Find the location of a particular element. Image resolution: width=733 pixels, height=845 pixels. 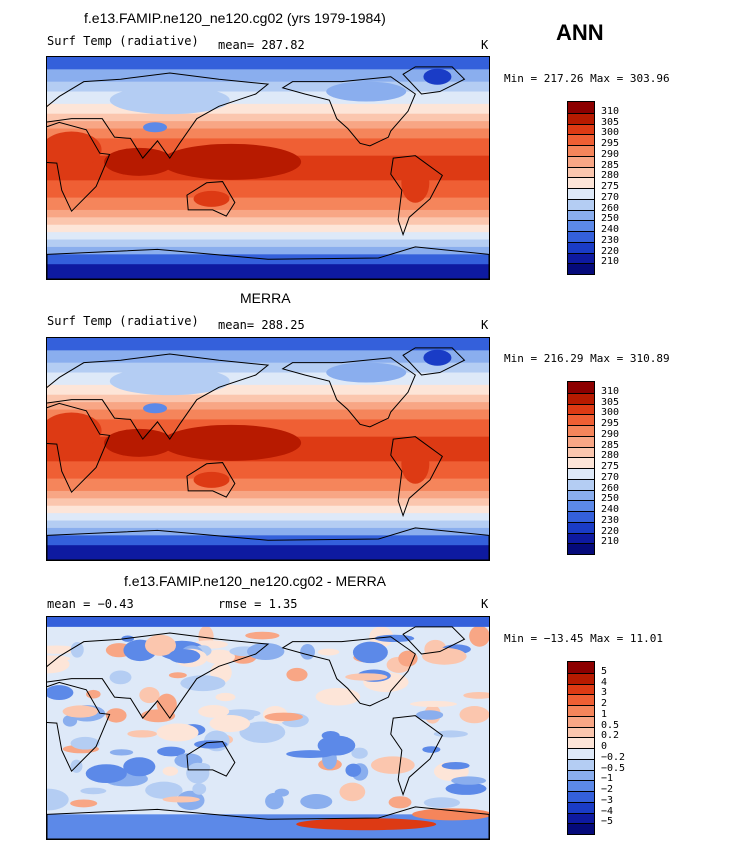

panel1-colorbar is located at coordinates (581, 188).